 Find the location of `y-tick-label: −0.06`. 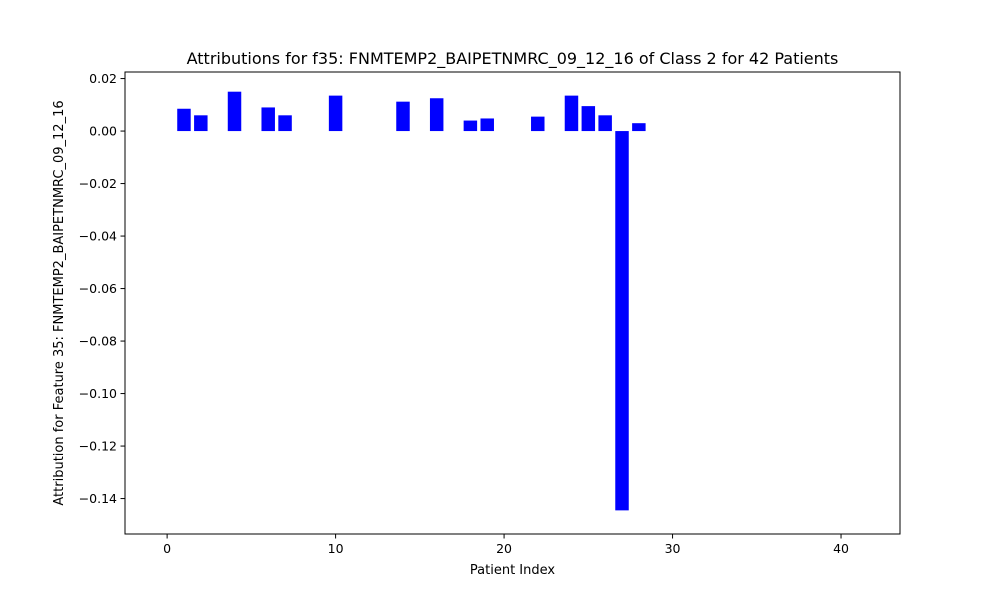

y-tick-label: −0.06 is located at coordinates (98, 288).